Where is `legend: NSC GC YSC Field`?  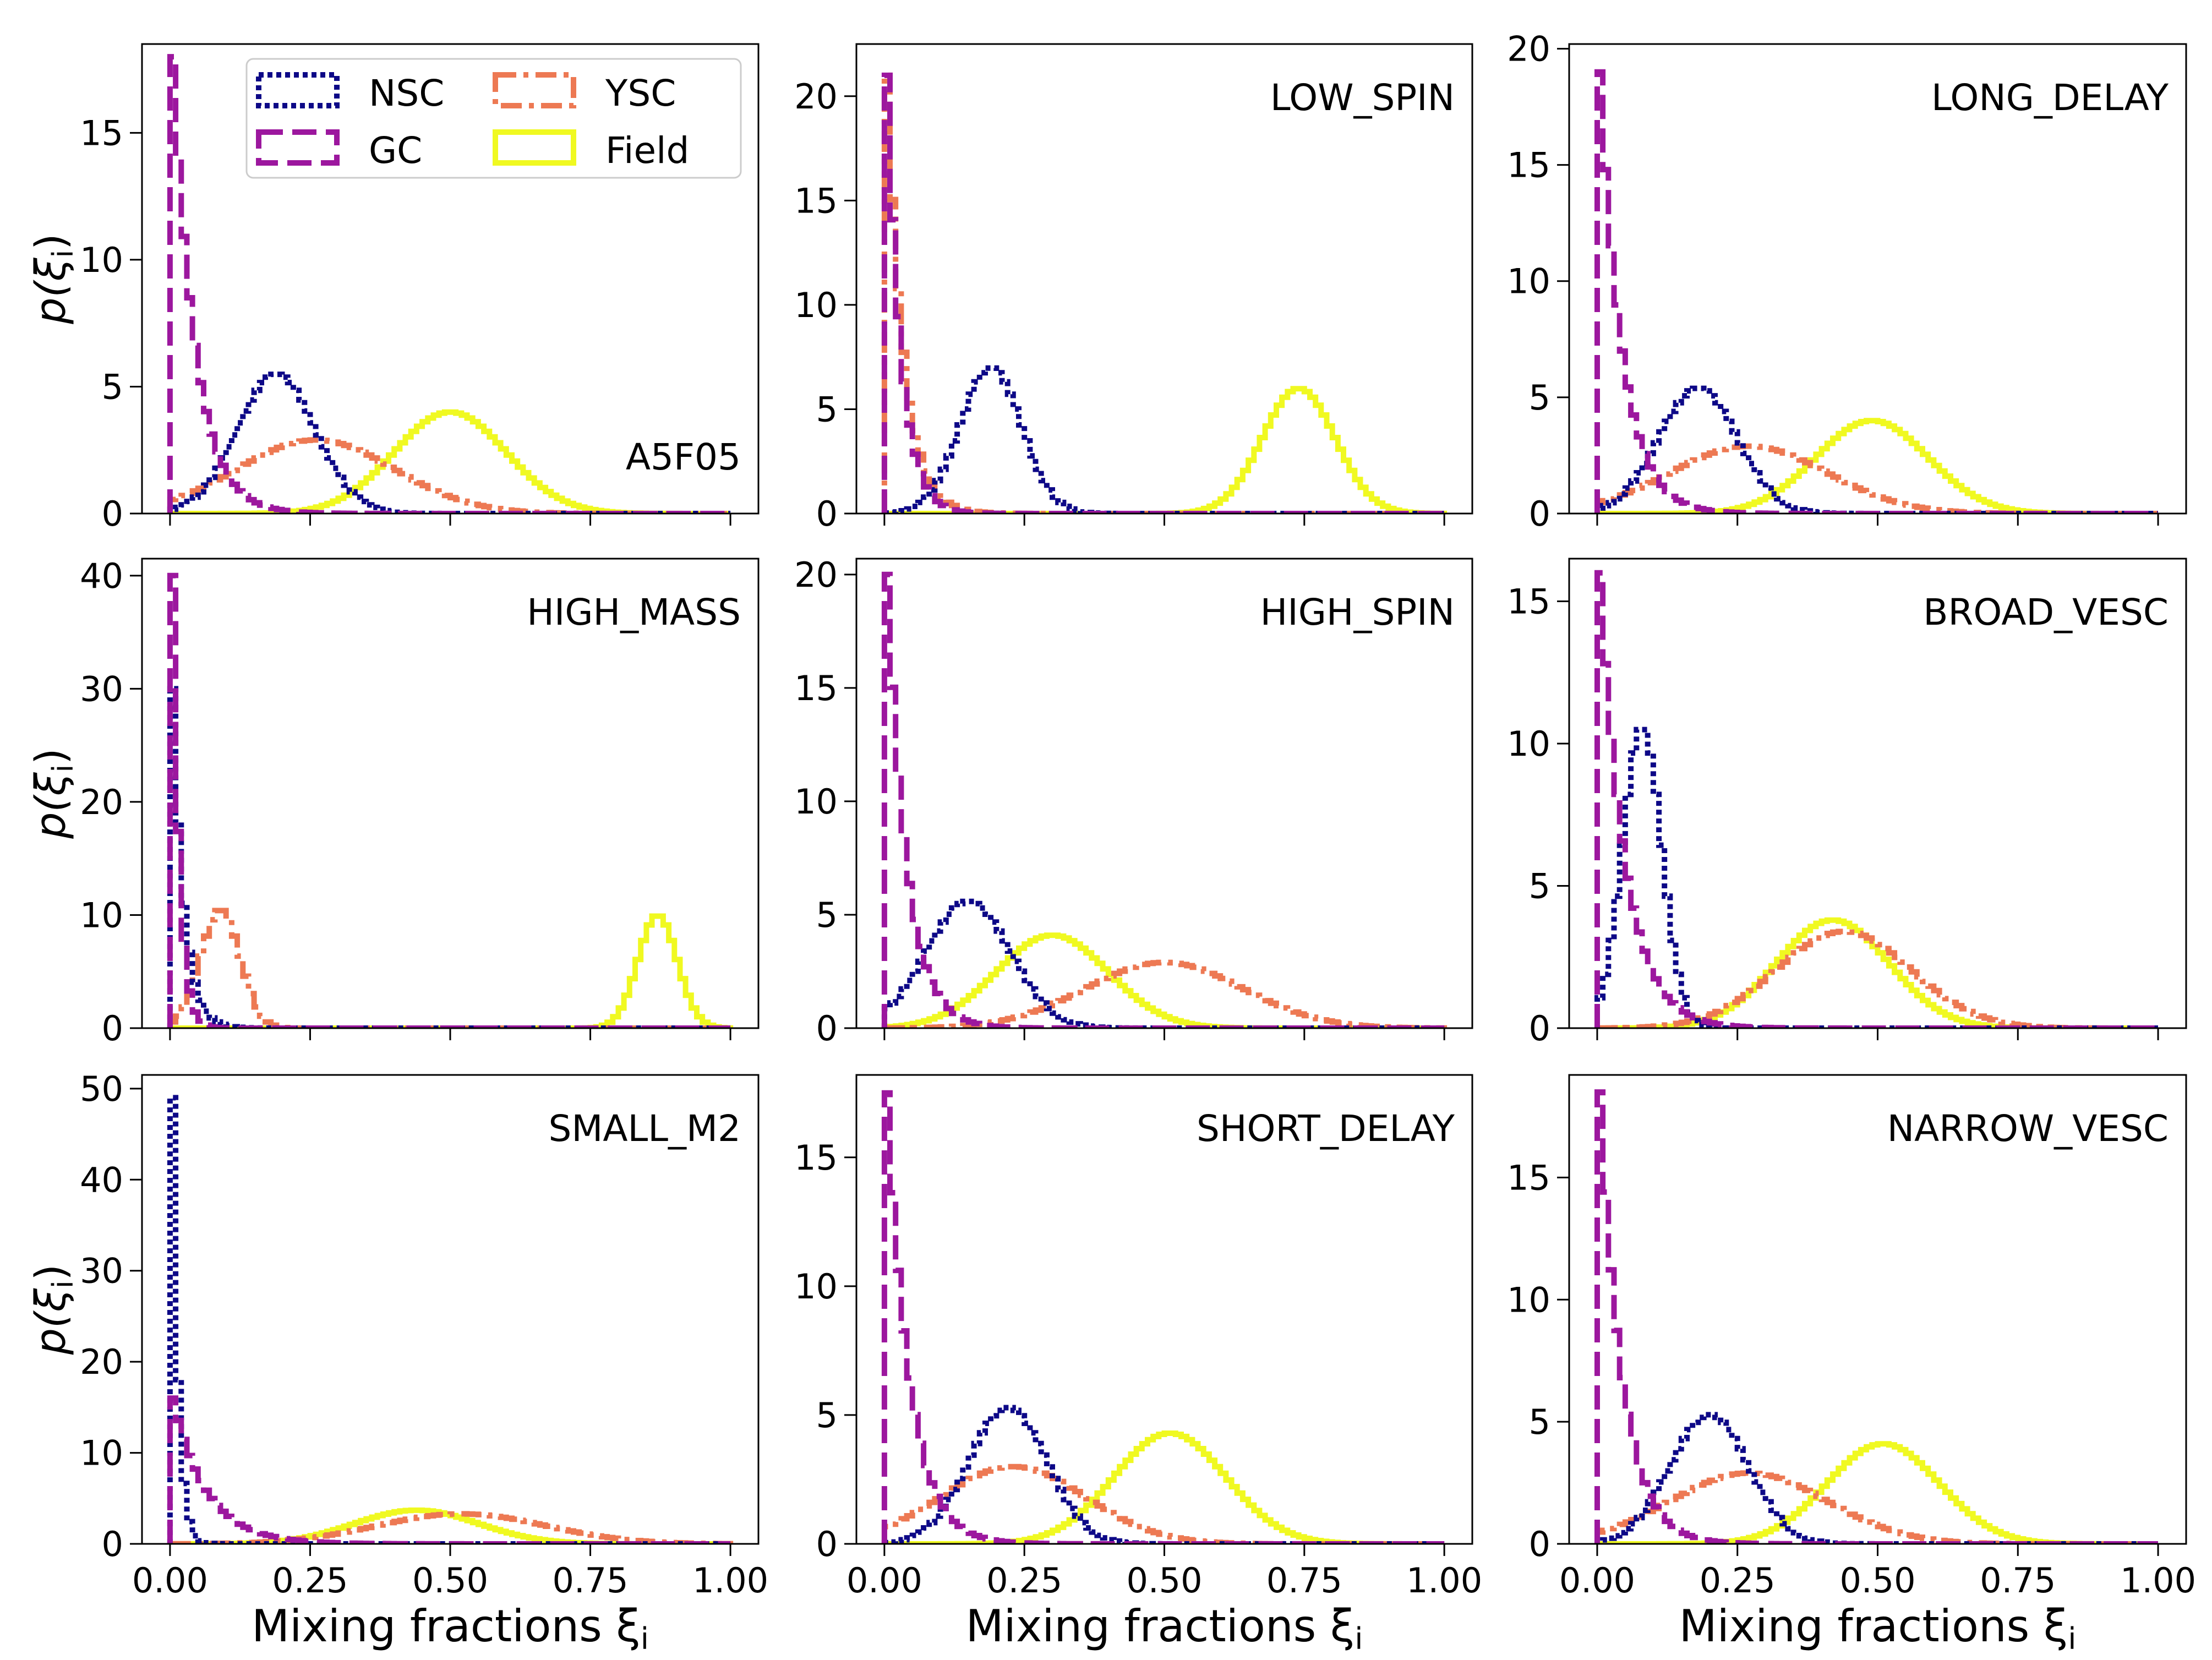 legend: NSC GC YSC Field is located at coordinates (493, 118).